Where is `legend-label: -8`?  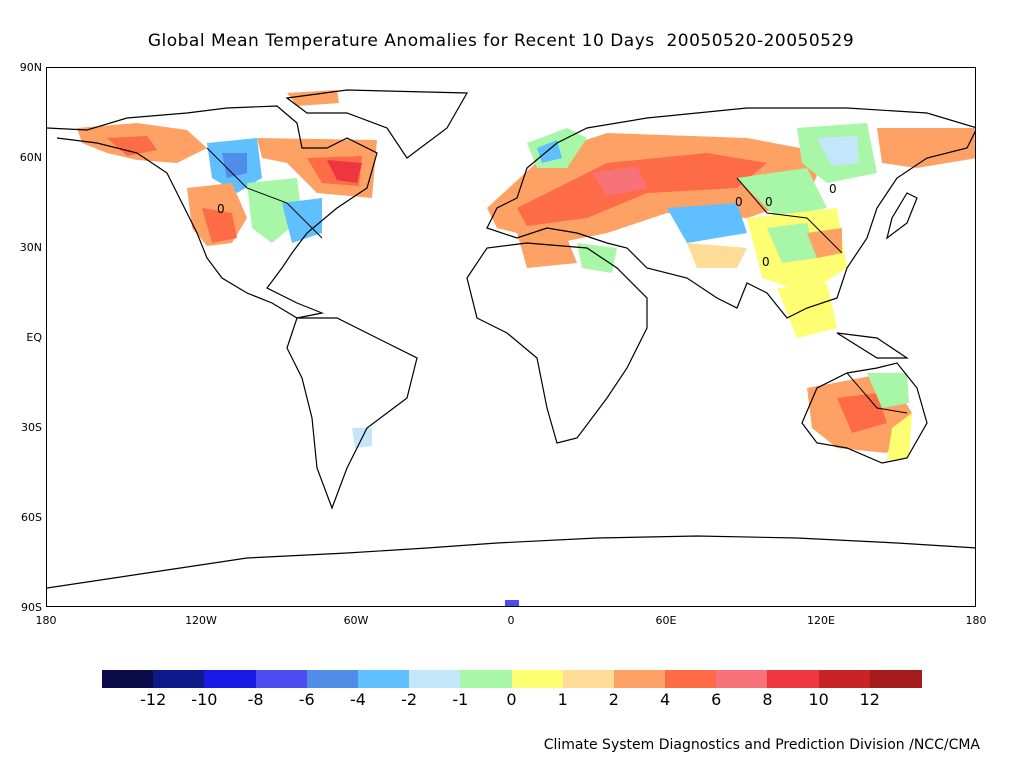
legend-label: -8 is located at coordinates (255, 699).